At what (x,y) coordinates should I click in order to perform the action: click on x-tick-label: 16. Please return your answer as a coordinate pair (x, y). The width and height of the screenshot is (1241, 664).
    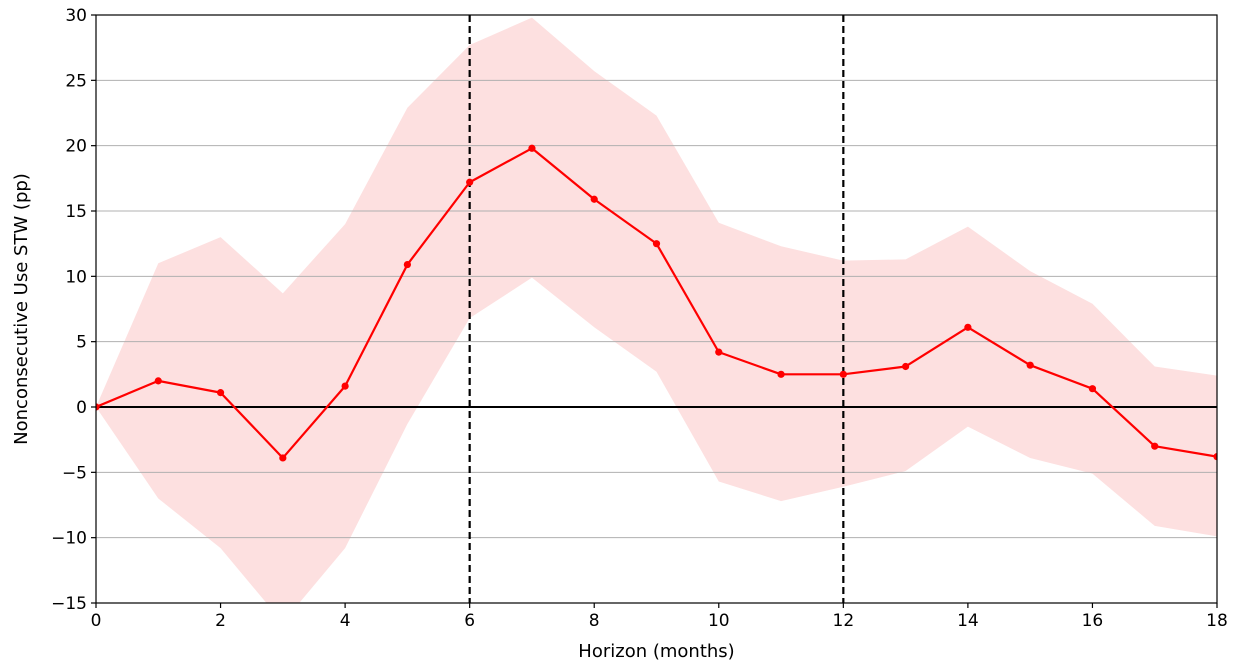
    Looking at the image, I should click on (1093, 621).